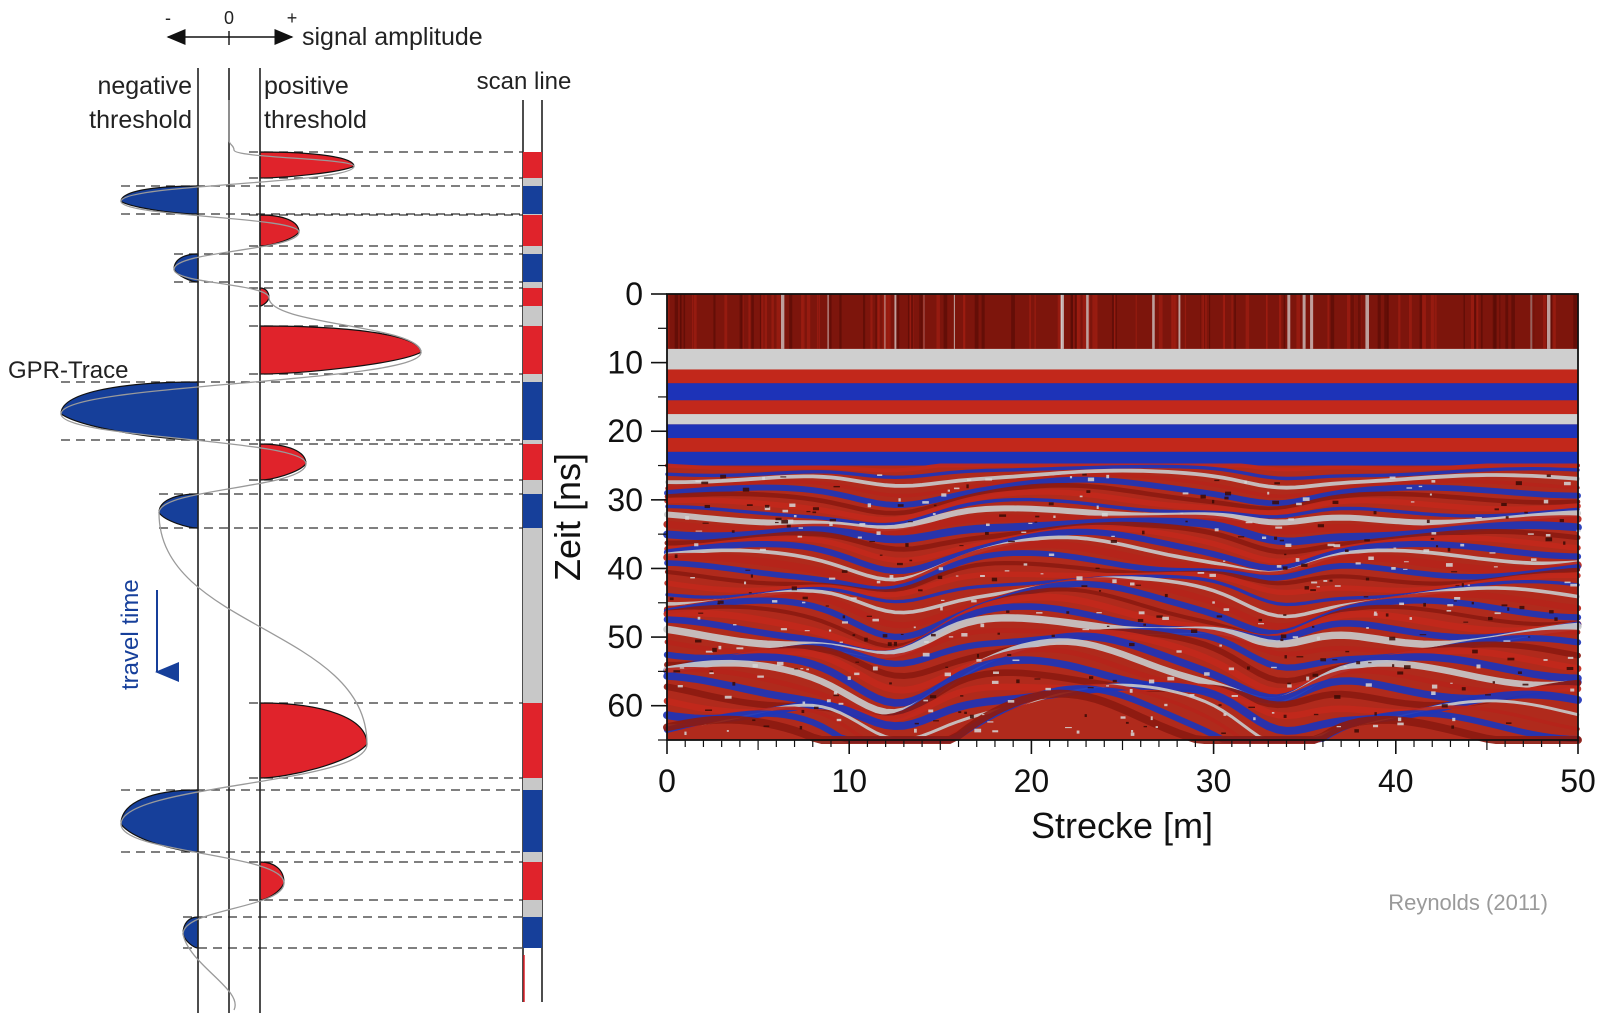 This screenshot has height=1013, width=1604. Describe the element at coordinates (667, 781) in the screenshot. I see `x-tick-label: 0` at that location.